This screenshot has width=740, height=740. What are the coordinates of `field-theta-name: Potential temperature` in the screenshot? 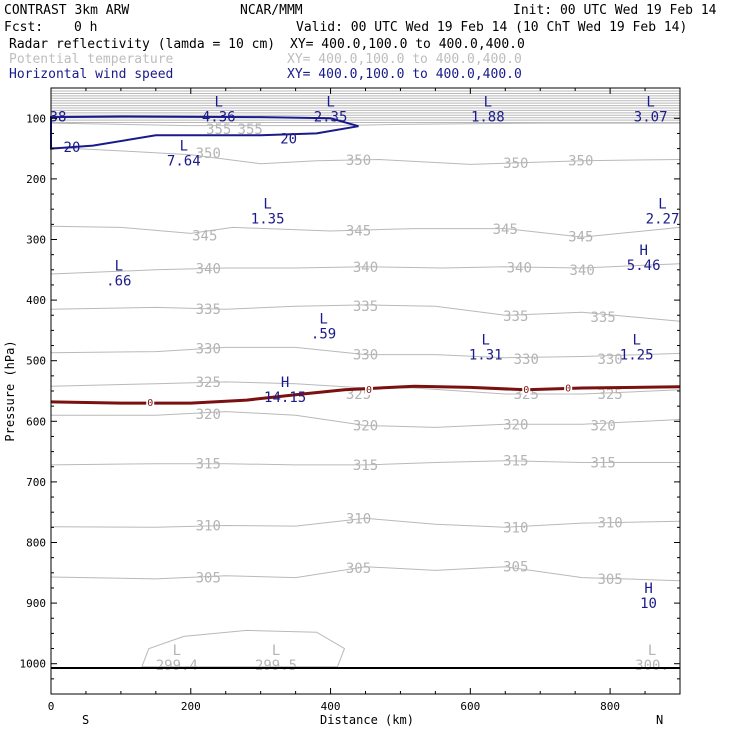 It's located at (91, 59).